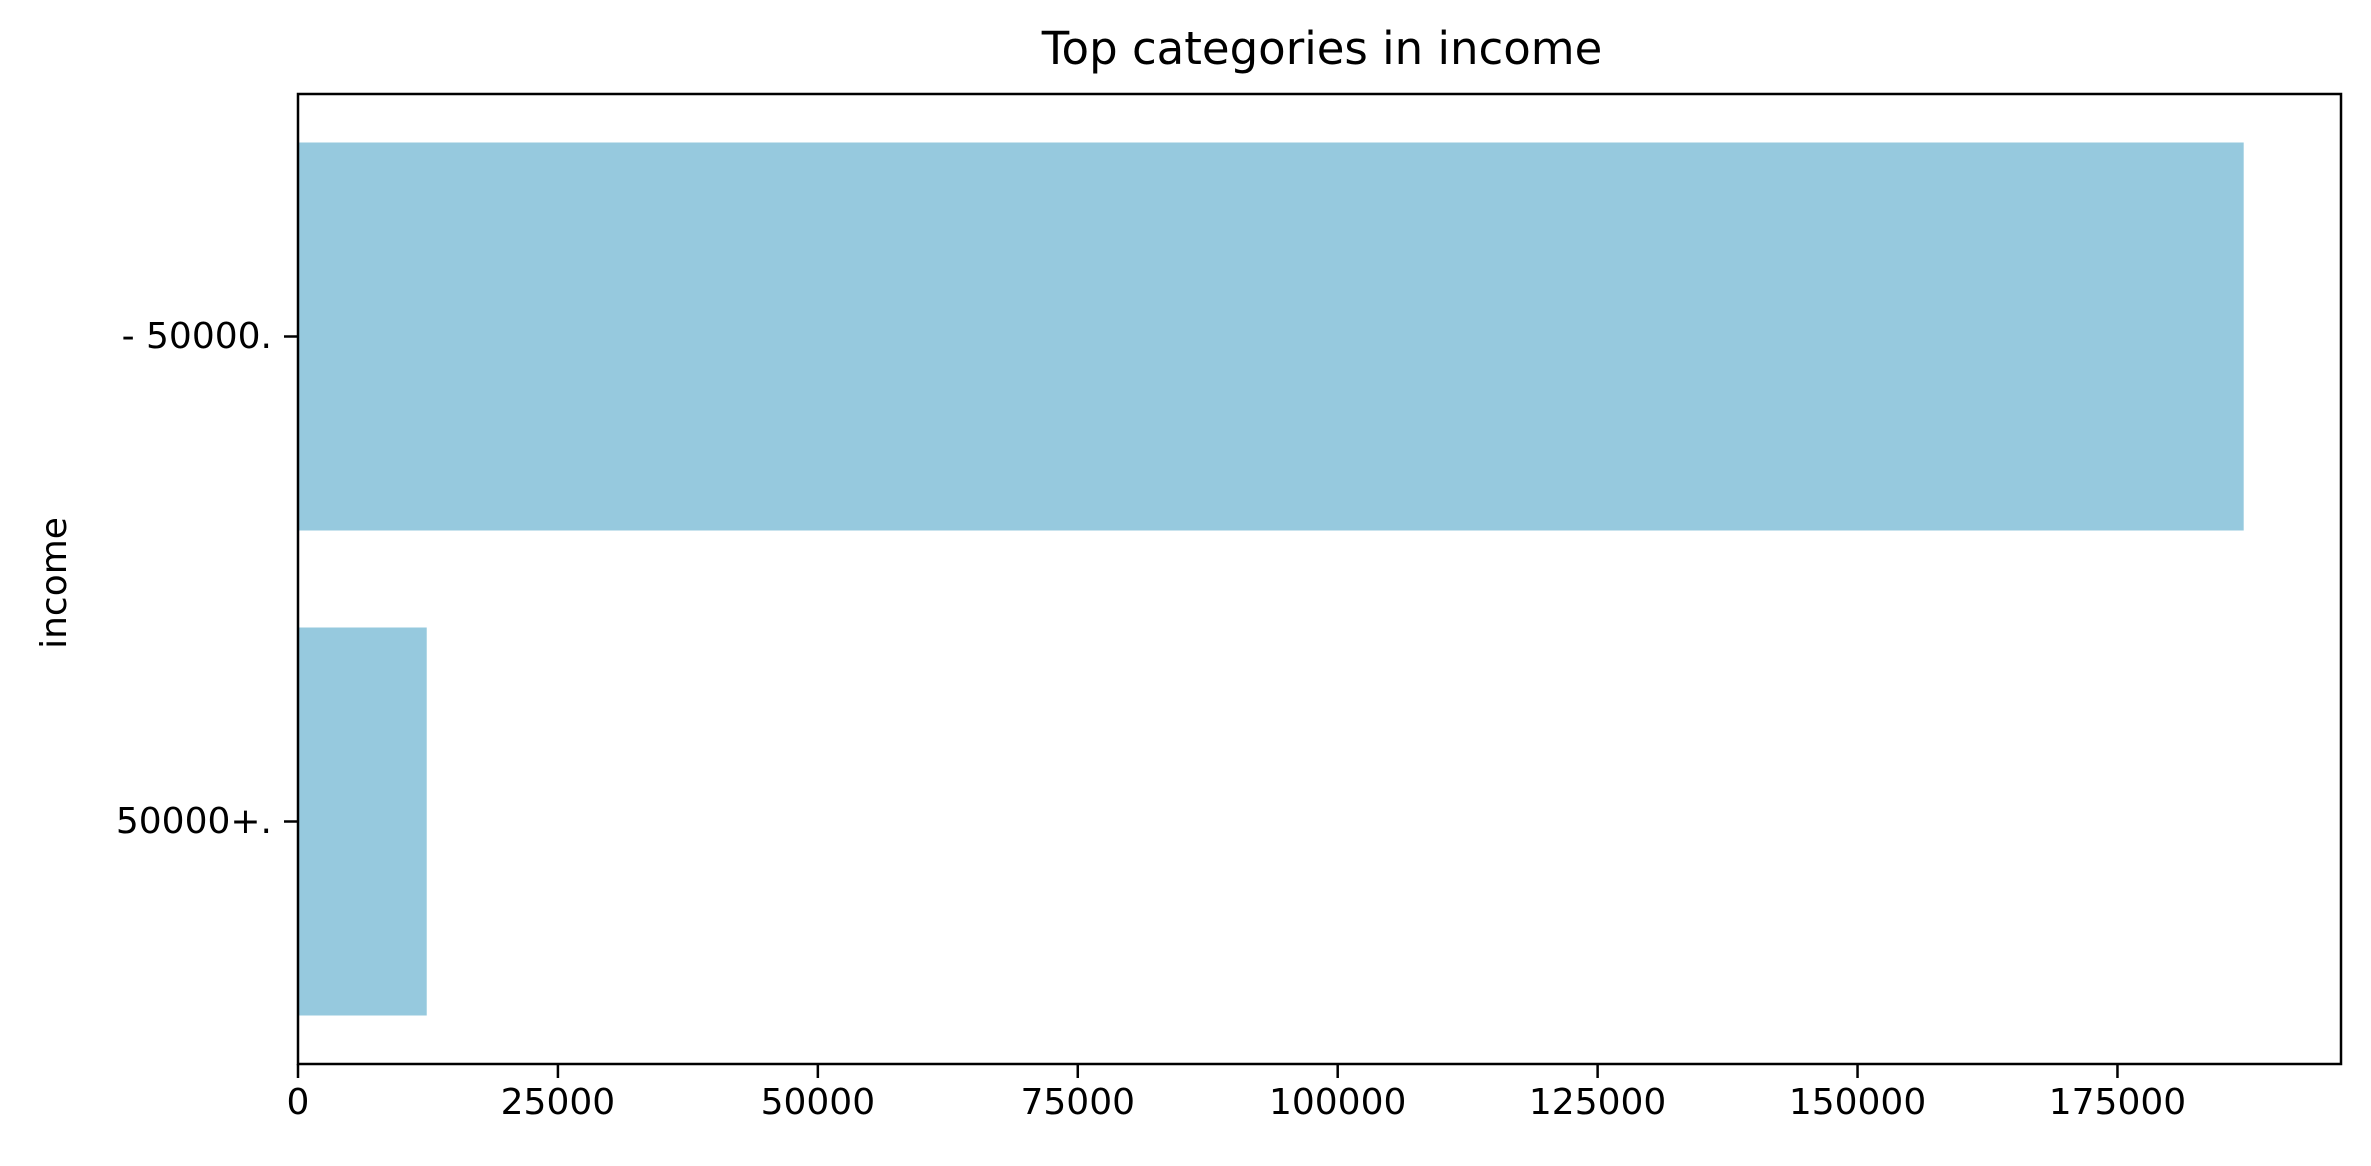 This screenshot has width=2371, height=1166. Describe the element at coordinates (1597, 1102) in the screenshot. I see `x-tick-label: 125000` at that location.